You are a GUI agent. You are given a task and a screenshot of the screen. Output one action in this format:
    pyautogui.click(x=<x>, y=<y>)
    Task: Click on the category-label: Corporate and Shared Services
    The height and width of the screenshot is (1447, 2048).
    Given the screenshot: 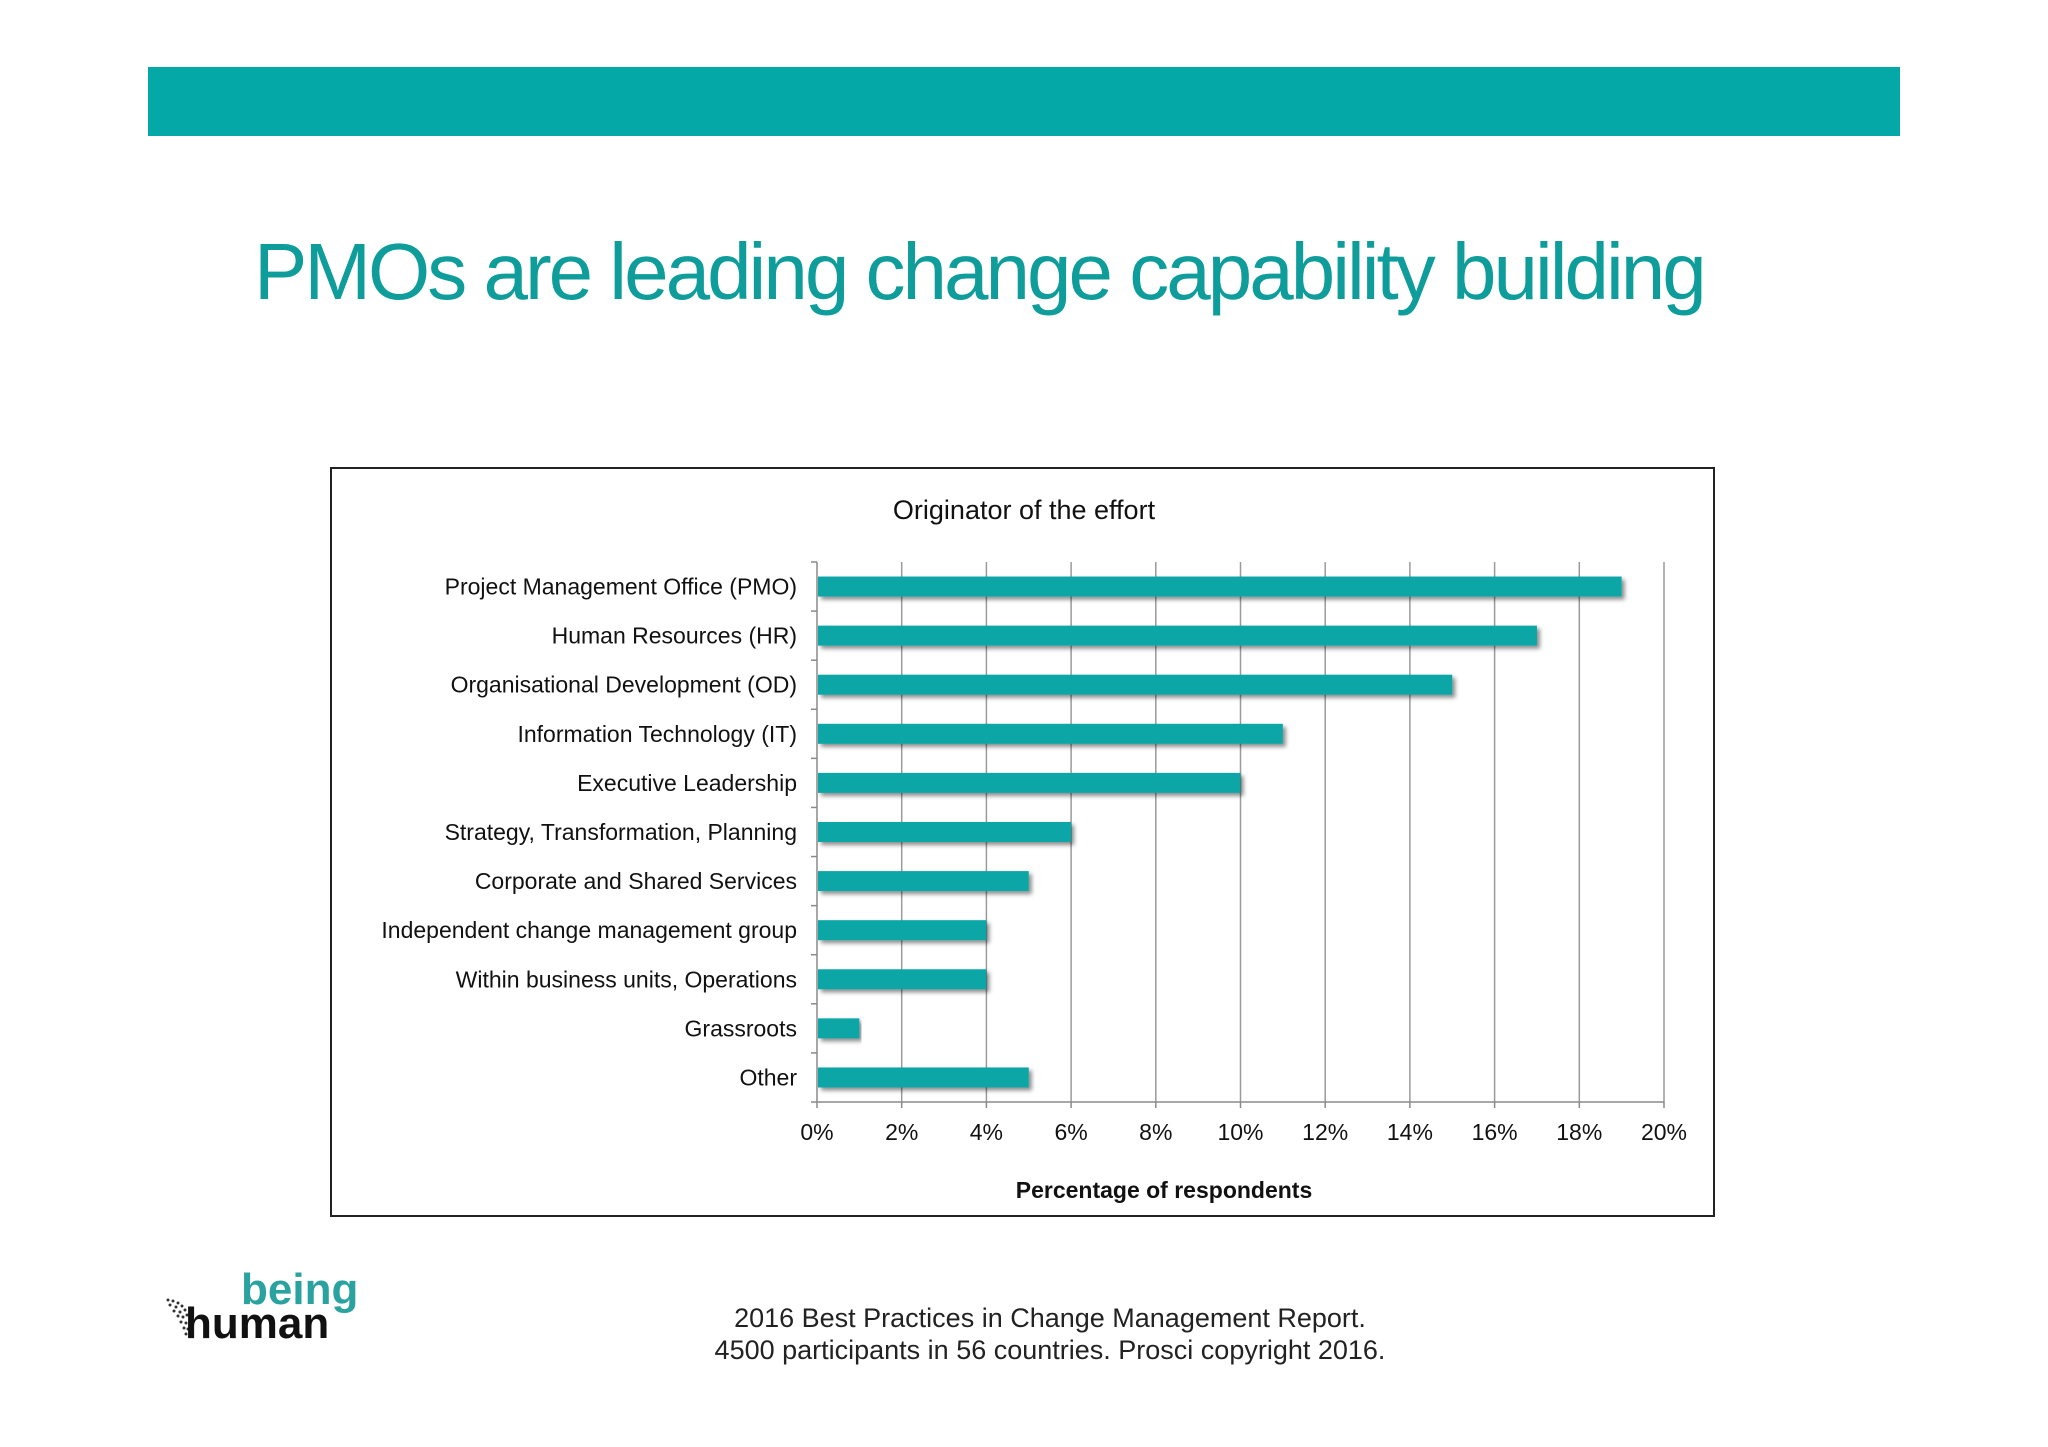 What is the action you would take?
    pyautogui.click(x=636, y=881)
    